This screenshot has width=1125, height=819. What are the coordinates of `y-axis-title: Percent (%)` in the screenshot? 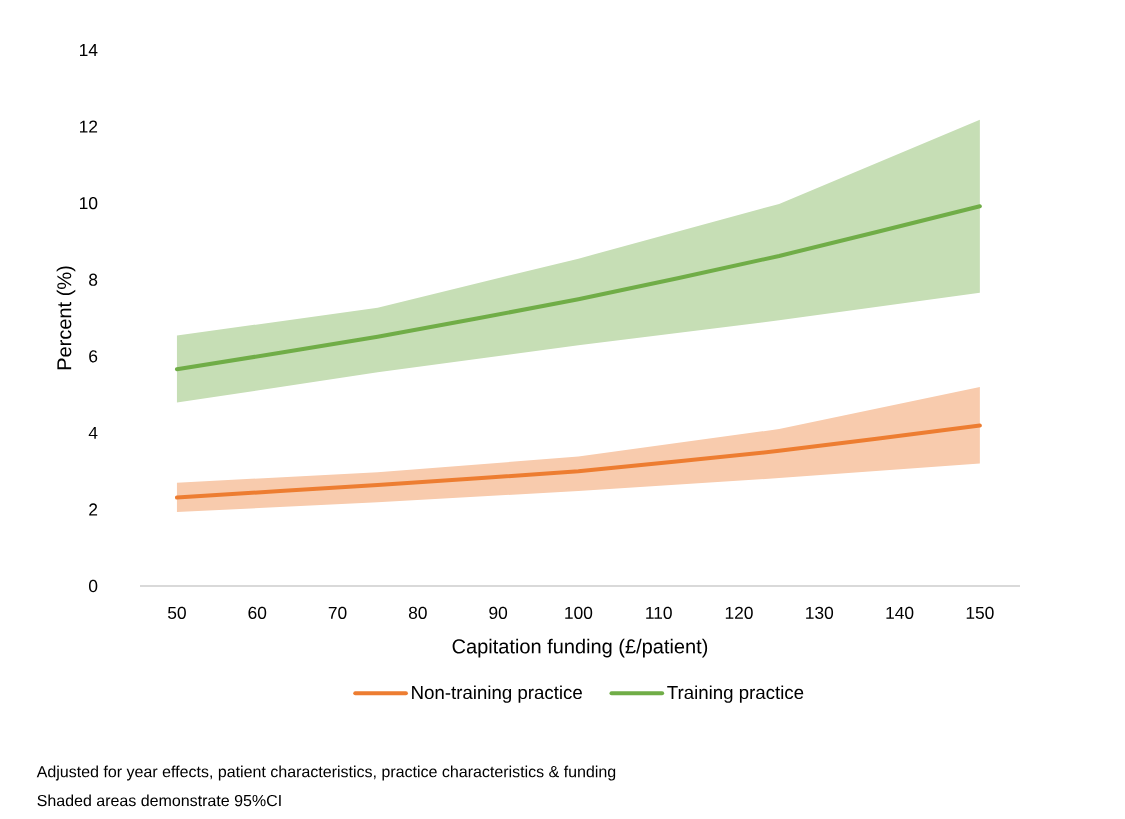 It's located at (66, 318).